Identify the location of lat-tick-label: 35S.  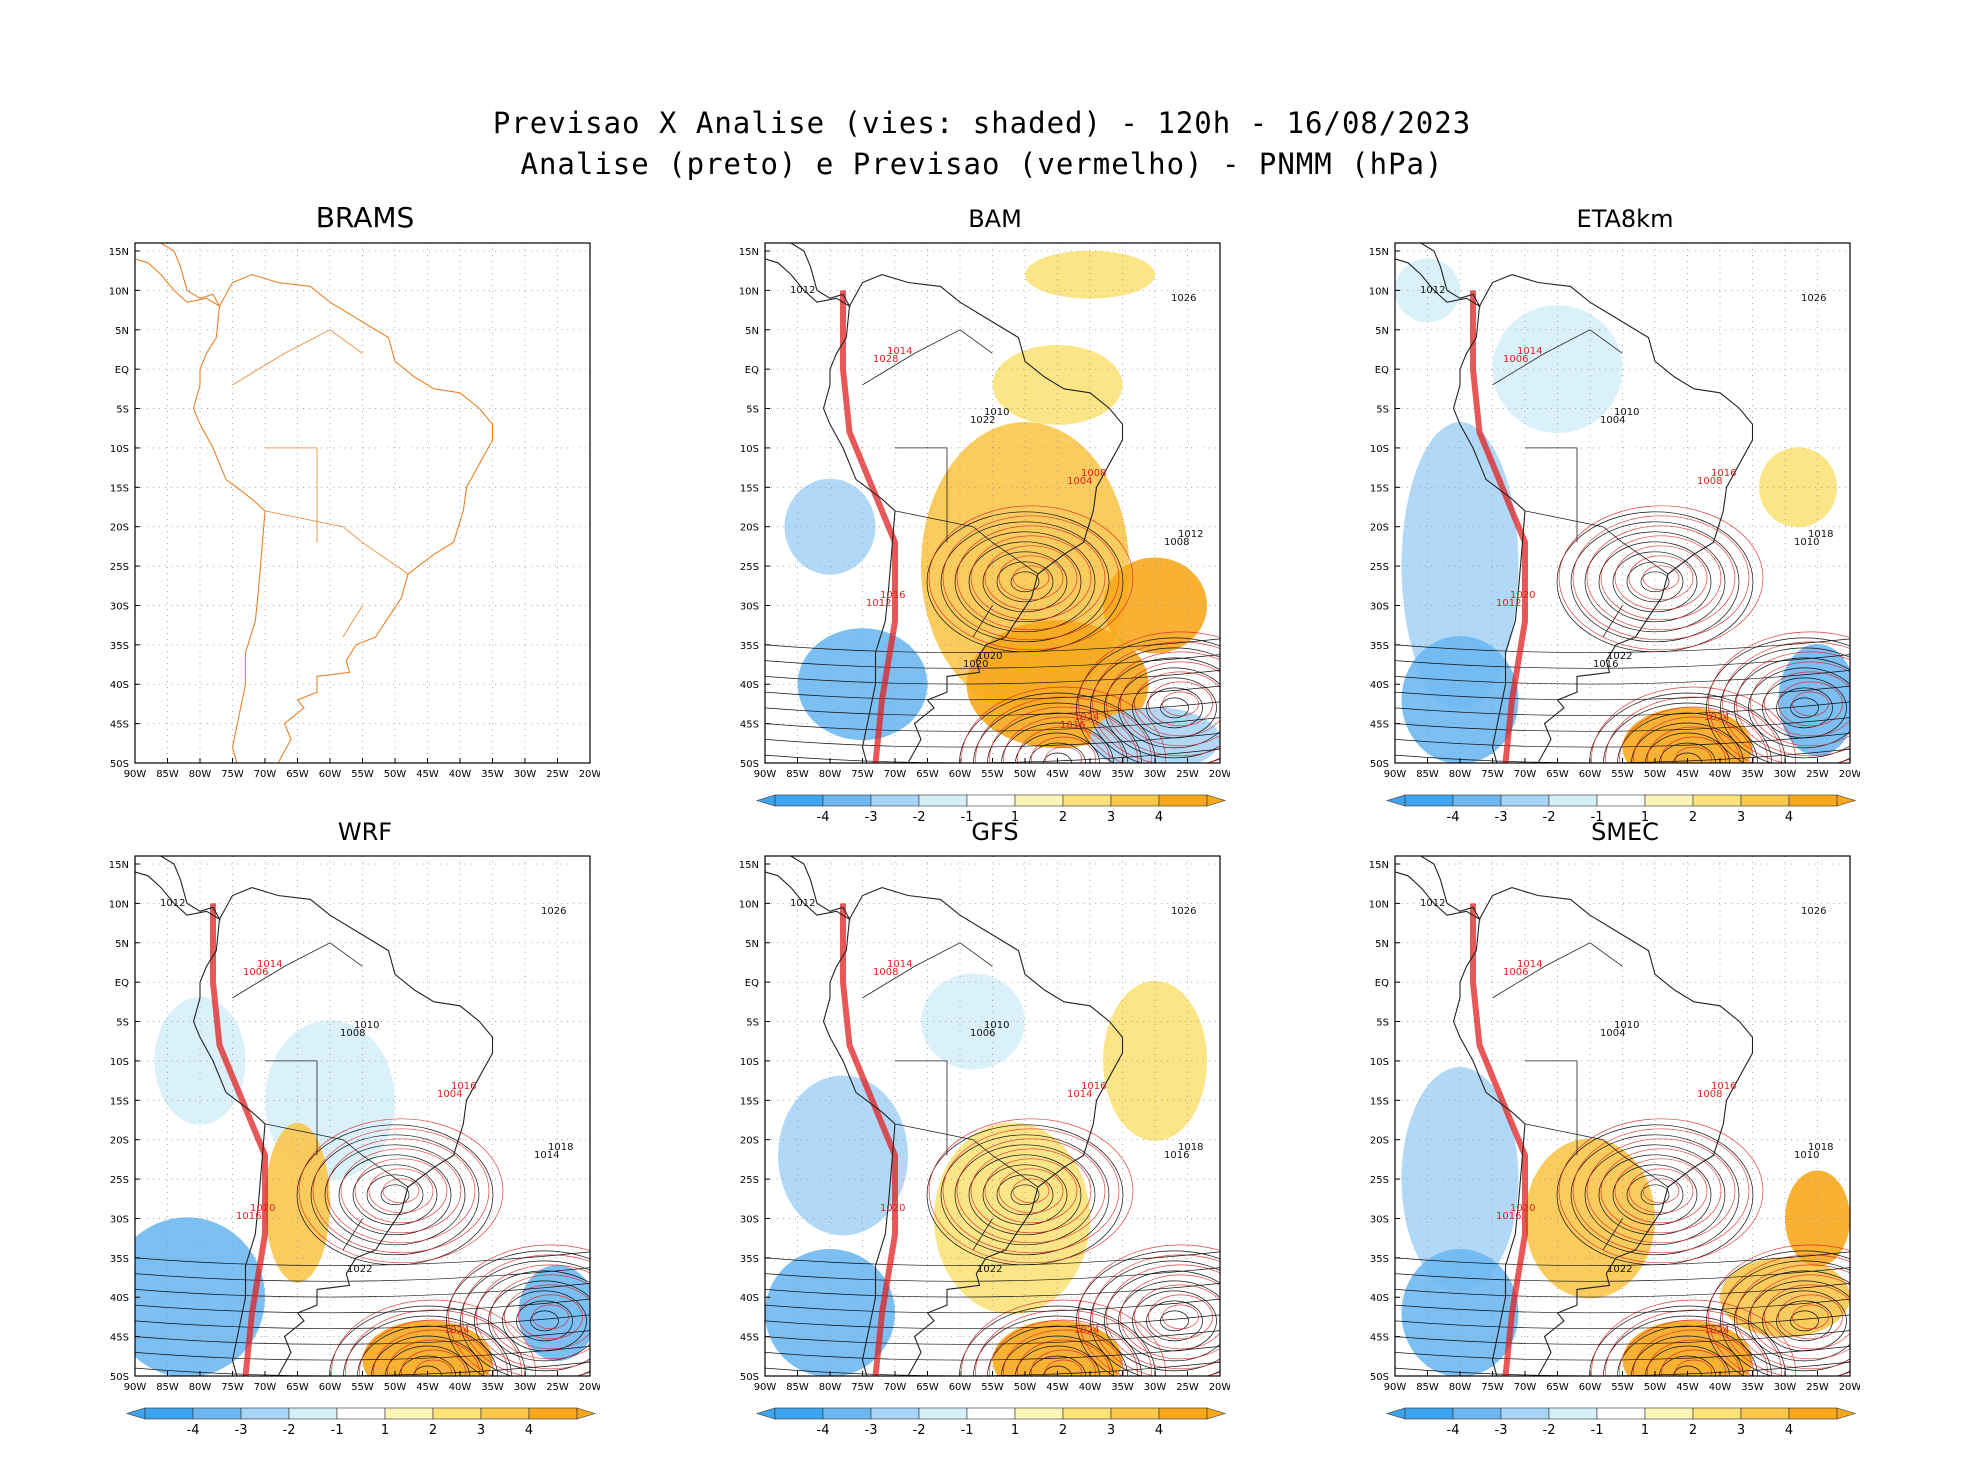
(1379, 1259).